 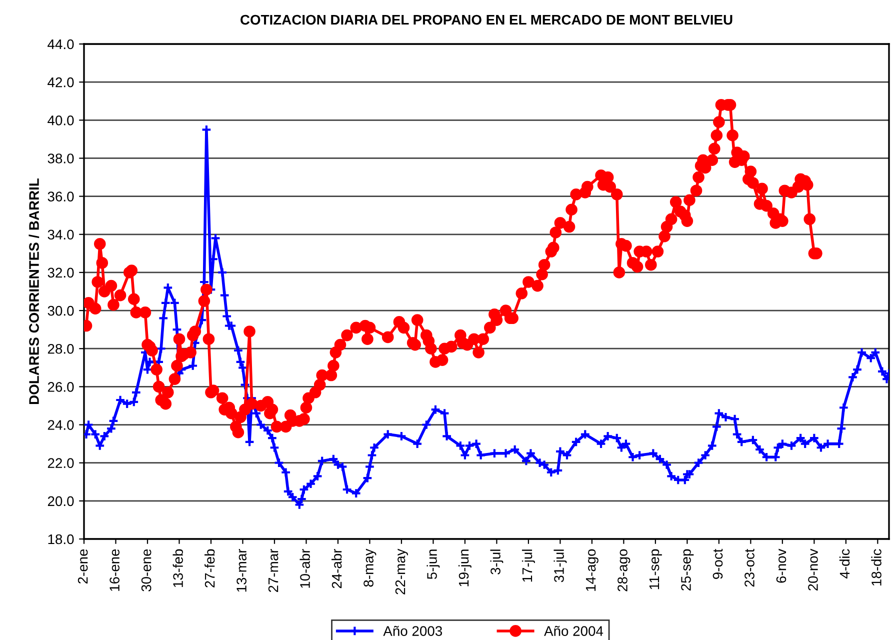 I want to click on x-tick-label: 28-ago, so click(x=624, y=570).